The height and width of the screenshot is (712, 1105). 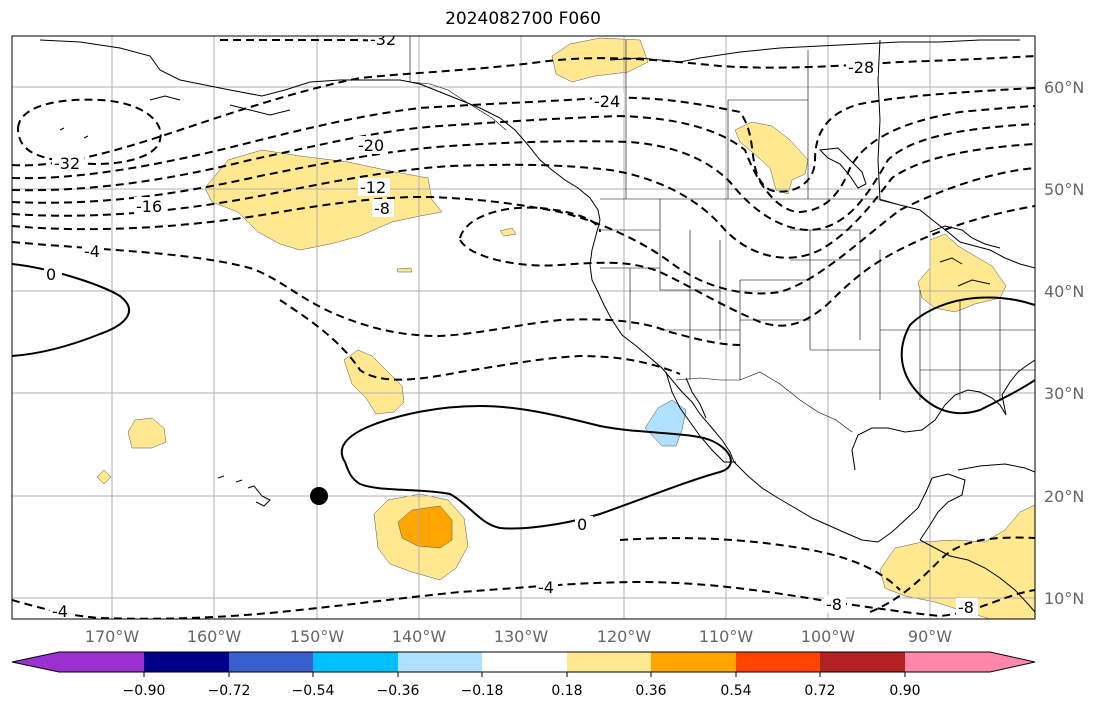 What do you see at coordinates (1064, 189) in the screenshot?
I see `lat-label-50n: 50°N` at bounding box center [1064, 189].